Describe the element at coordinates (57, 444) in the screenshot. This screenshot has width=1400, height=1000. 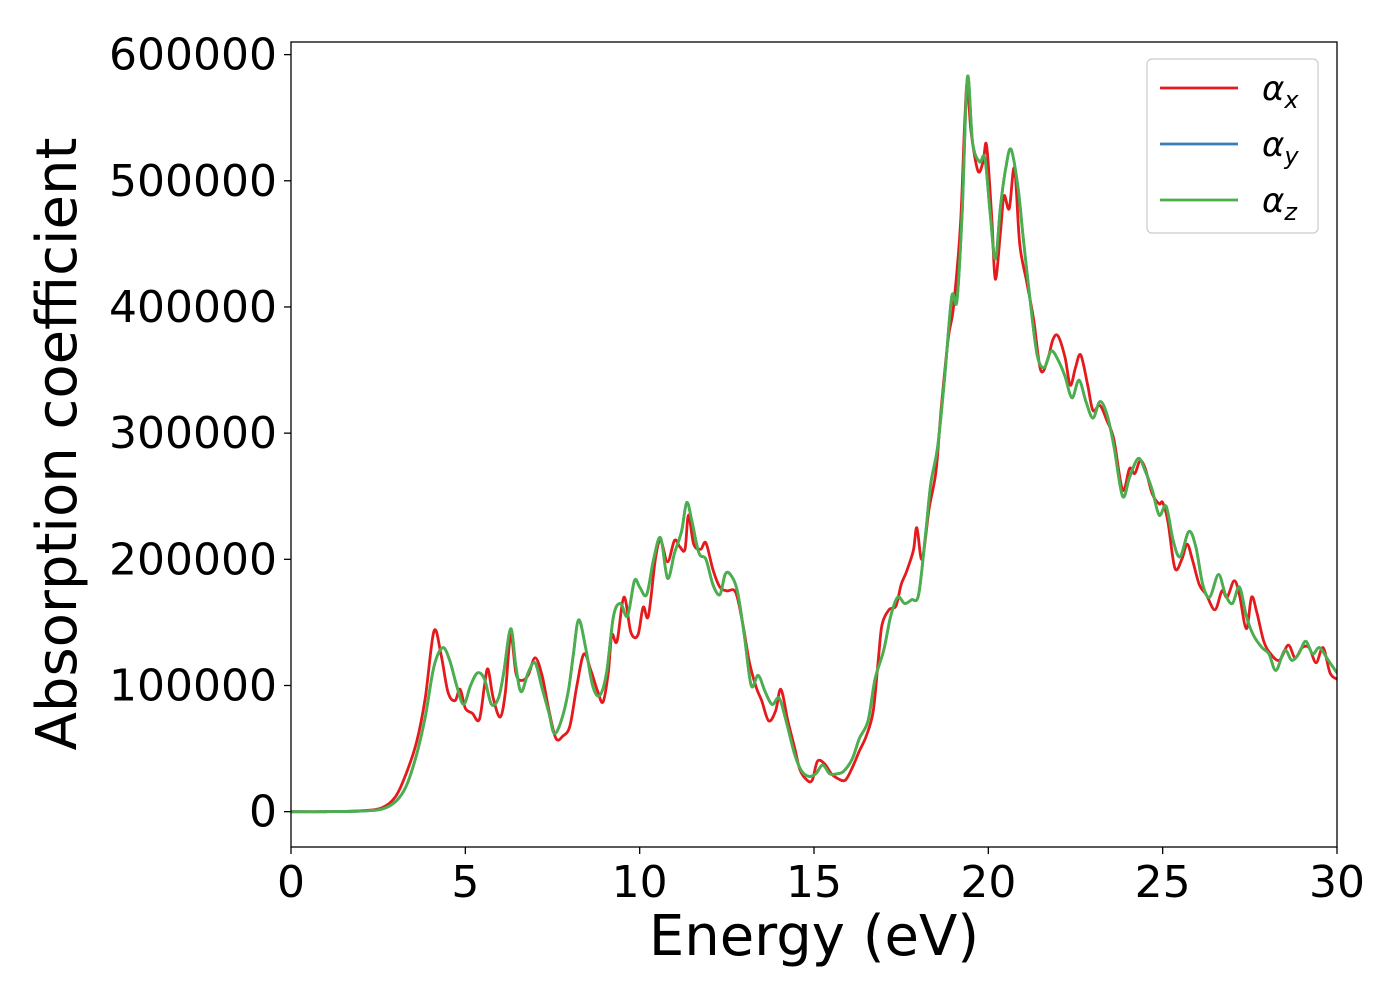
I see `y-axis-label: Absorption coefficient` at that location.